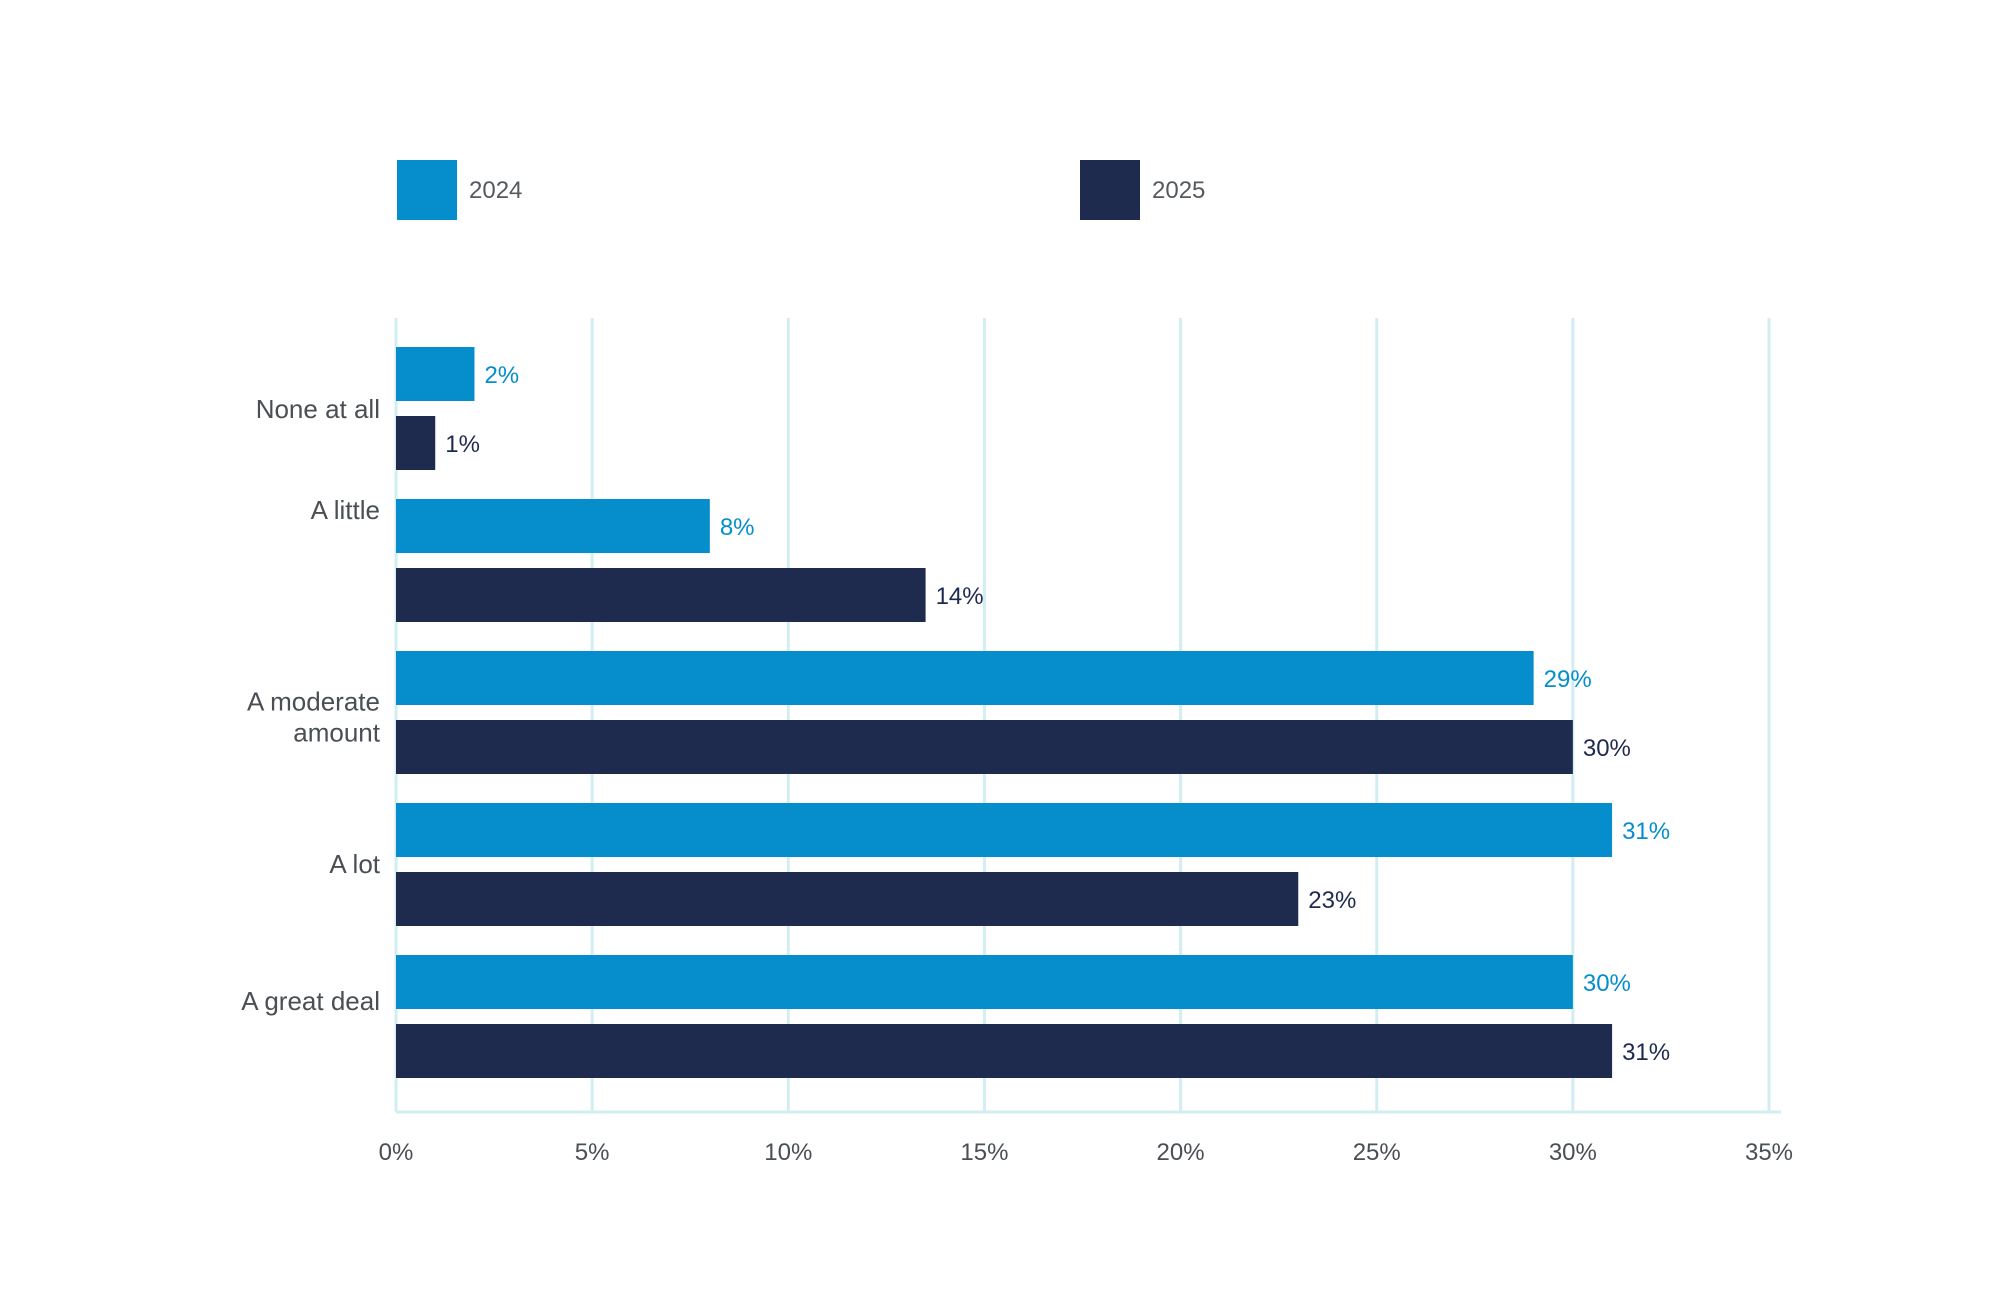 The height and width of the screenshot is (1291, 2000). I want to click on category-label: A little, so click(345, 510).